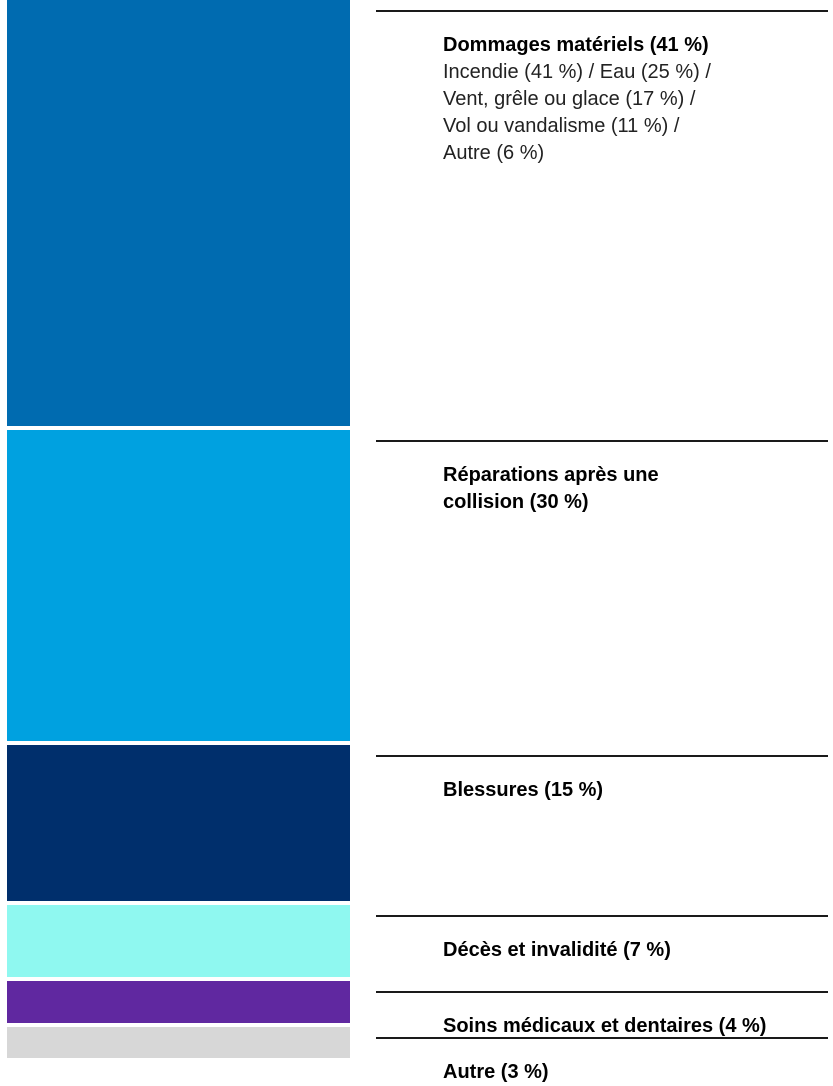 The width and height of the screenshot is (833, 1086). What do you see at coordinates (523, 789) in the screenshot?
I see `segment-title: Blessures (15 %)` at bounding box center [523, 789].